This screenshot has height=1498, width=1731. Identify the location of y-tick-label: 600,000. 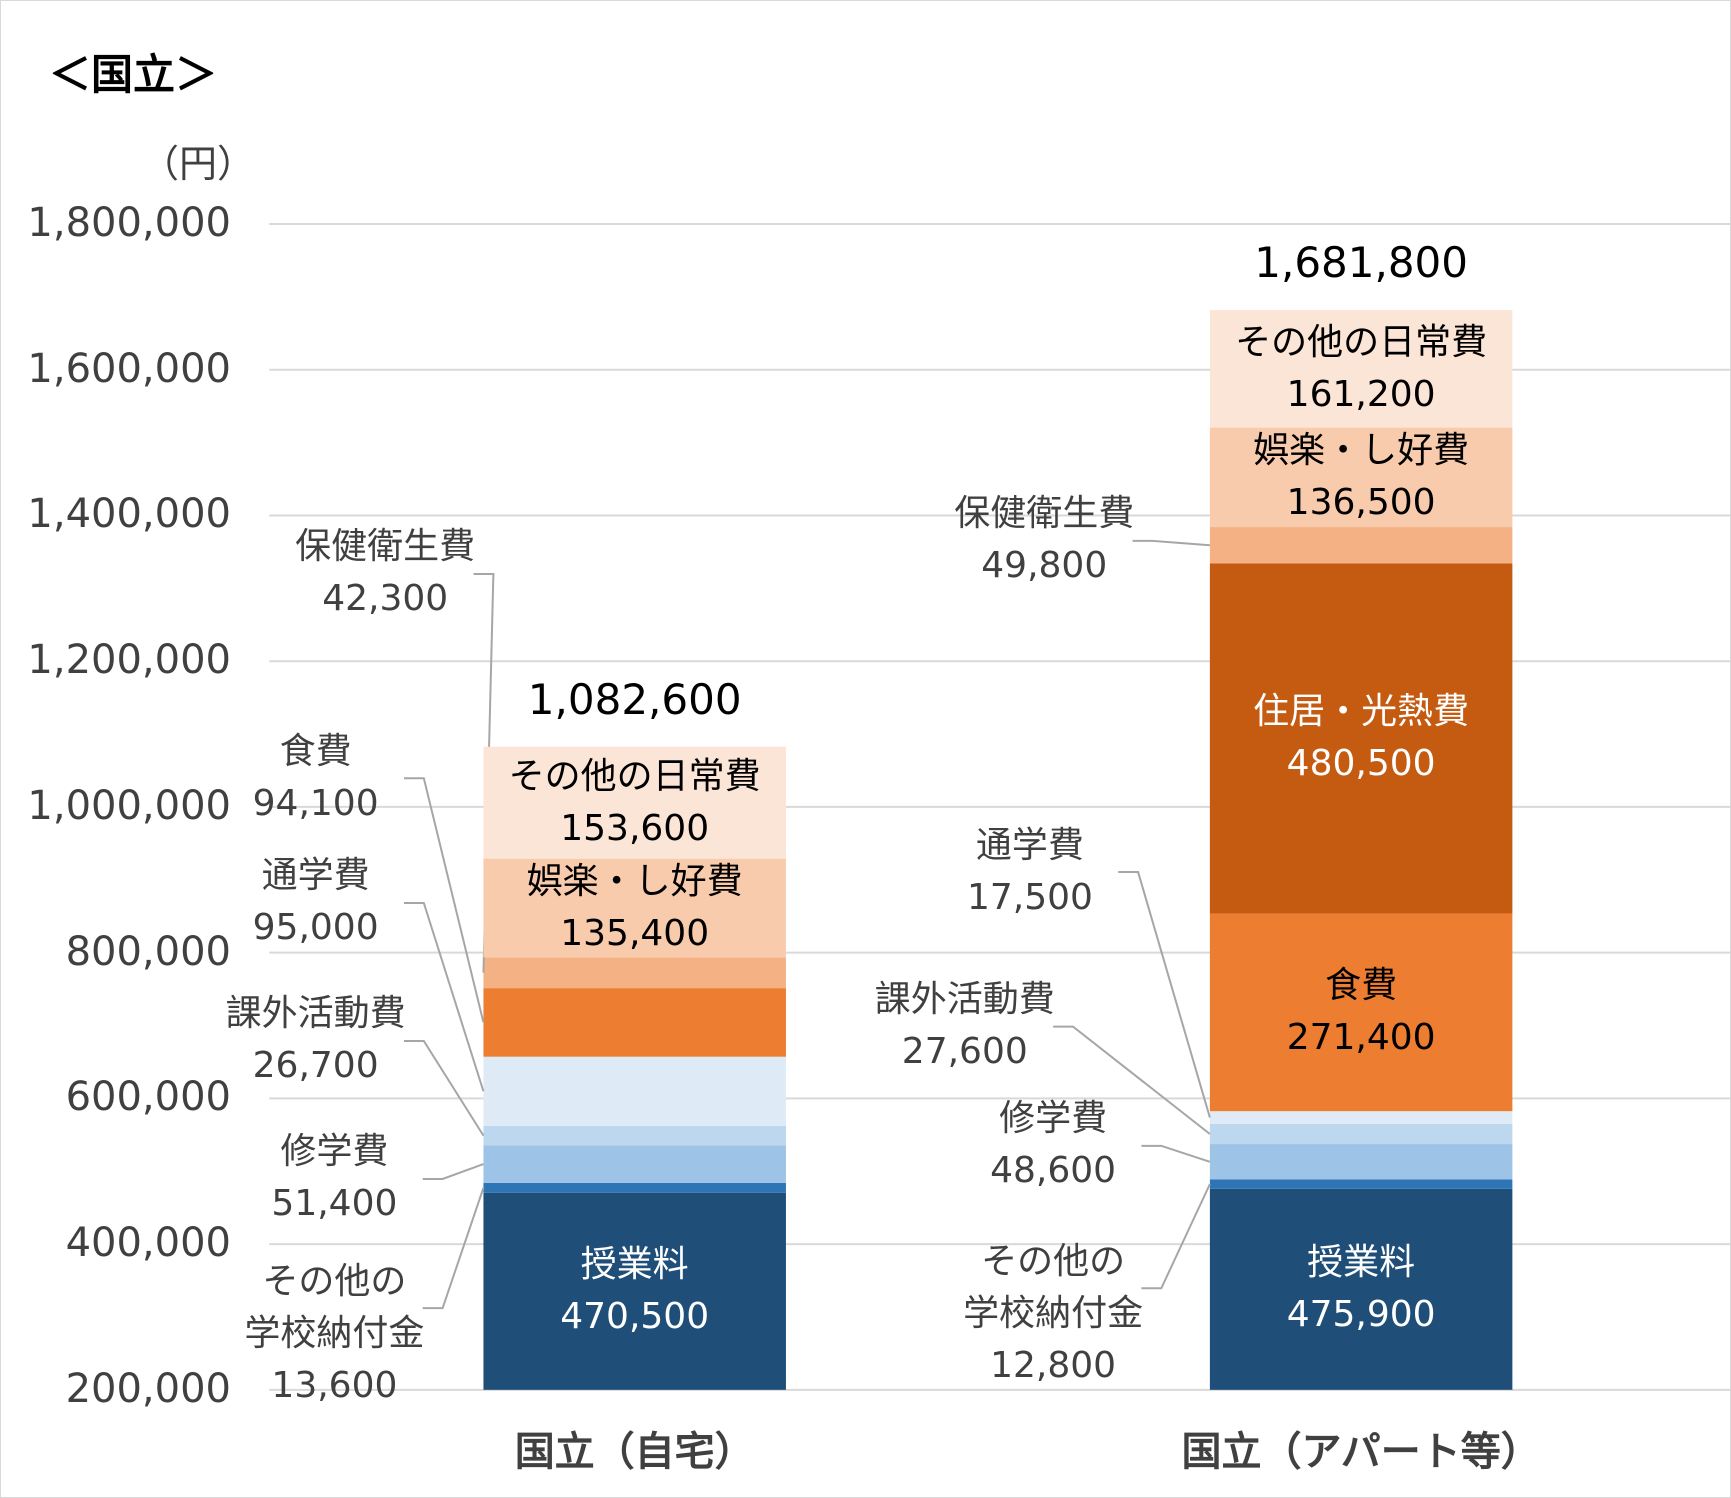
(148, 1097).